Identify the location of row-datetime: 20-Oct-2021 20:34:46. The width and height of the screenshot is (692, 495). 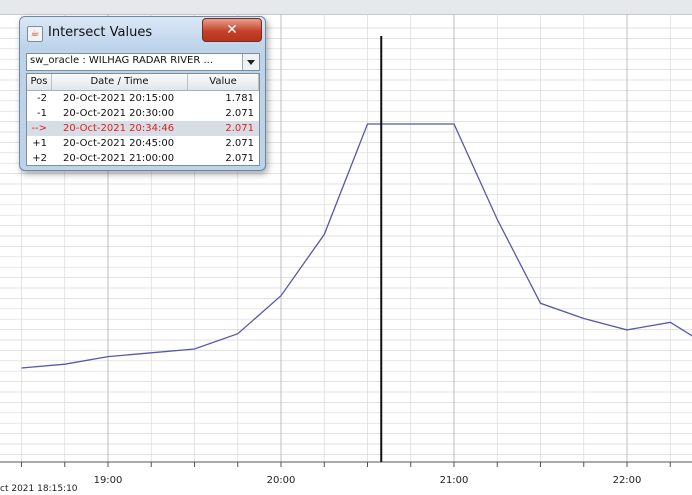
(119, 128).